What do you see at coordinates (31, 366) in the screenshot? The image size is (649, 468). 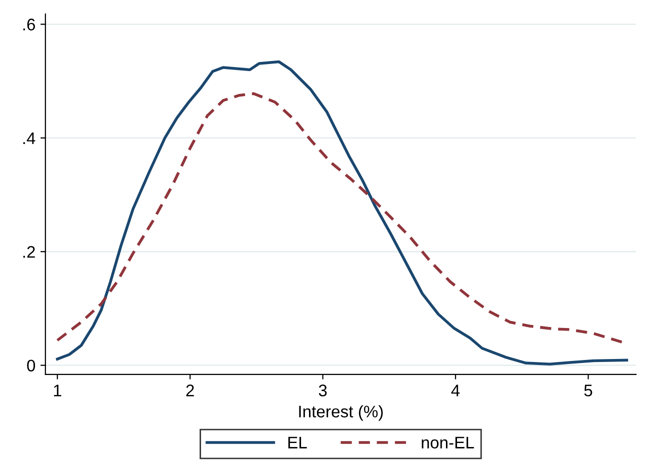 I see `y-tick-label: 0` at bounding box center [31, 366].